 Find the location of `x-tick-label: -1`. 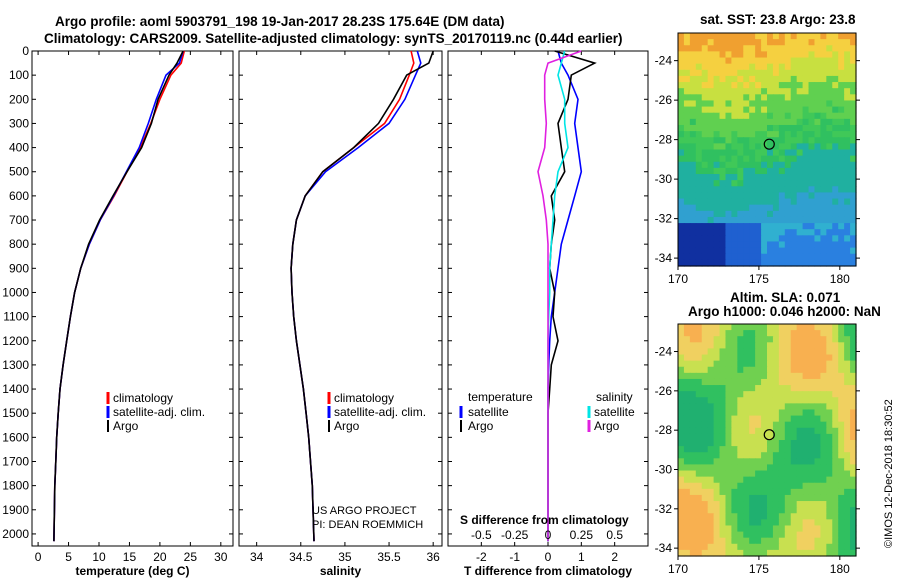

x-tick-label: -1 is located at coordinates (514, 557).